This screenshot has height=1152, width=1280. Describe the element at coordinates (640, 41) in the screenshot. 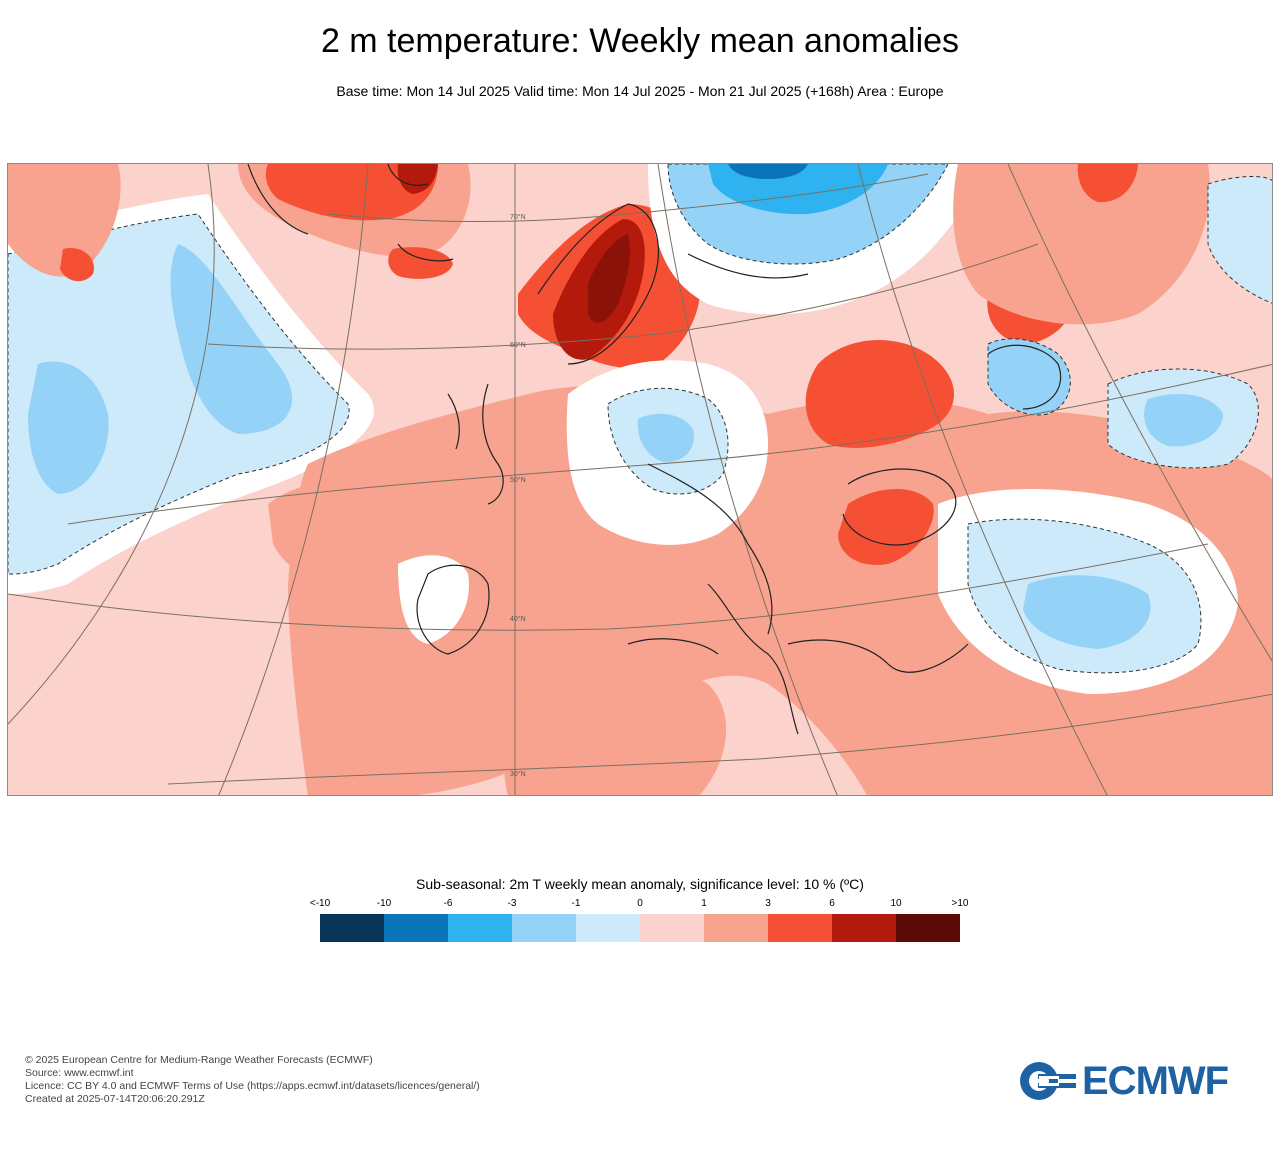

I see `map-title: 2 m temperature: Weekly mean anomalies` at that location.